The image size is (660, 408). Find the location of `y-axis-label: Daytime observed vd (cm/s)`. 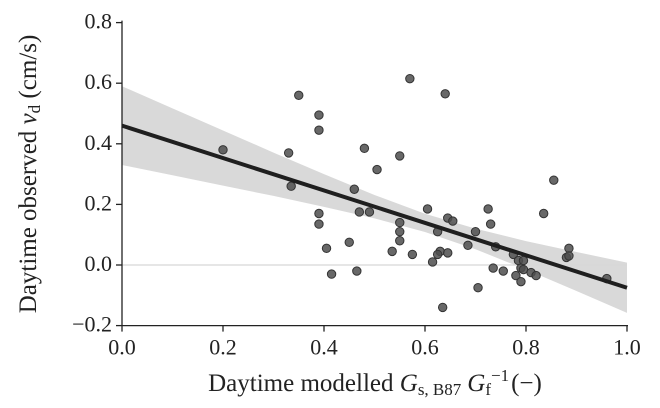

y-axis-label: Daytime observed vd (cm/s) is located at coordinates (29, 174).